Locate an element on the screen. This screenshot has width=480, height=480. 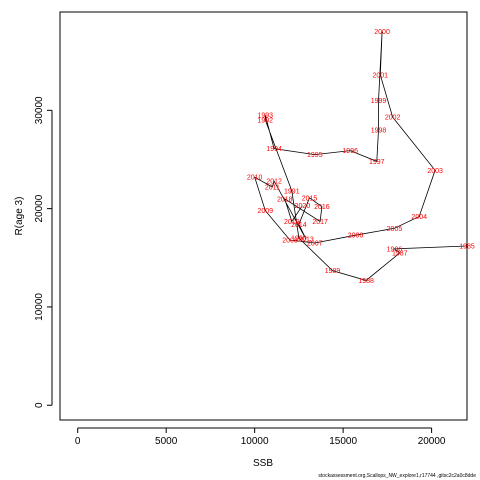
year-label-1998: 1998 is located at coordinates (379, 130).